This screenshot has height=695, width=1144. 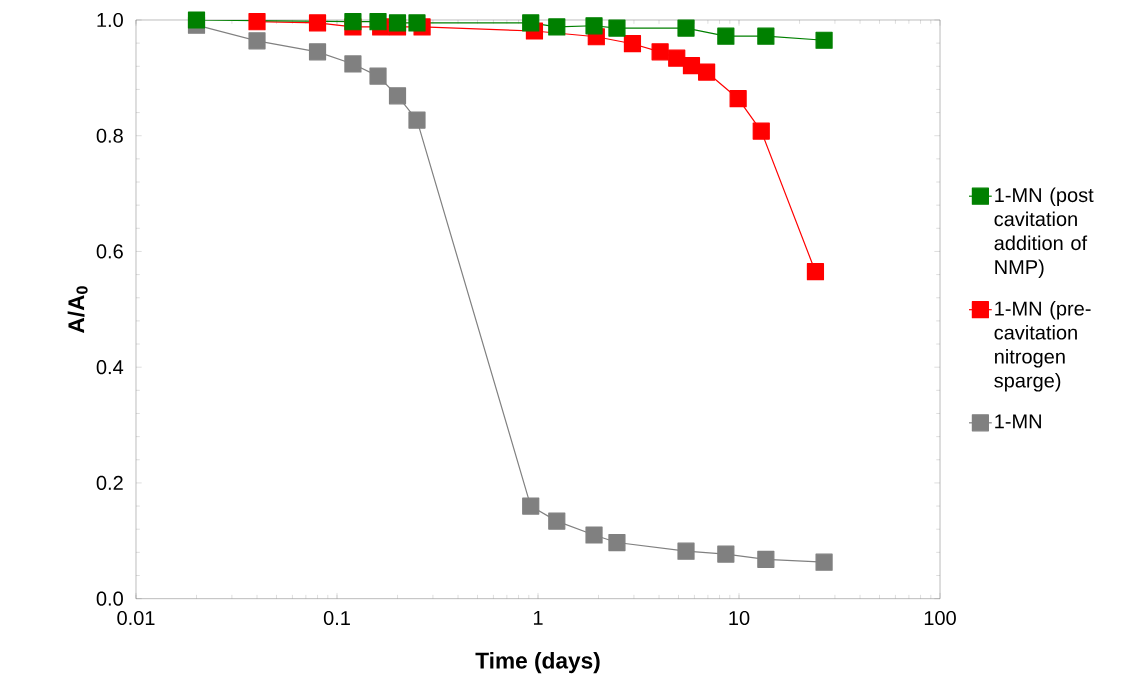 What do you see at coordinates (336, 618) in the screenshot?
I see `x-tick-label: 0.1` at bounding box center [336, 618].